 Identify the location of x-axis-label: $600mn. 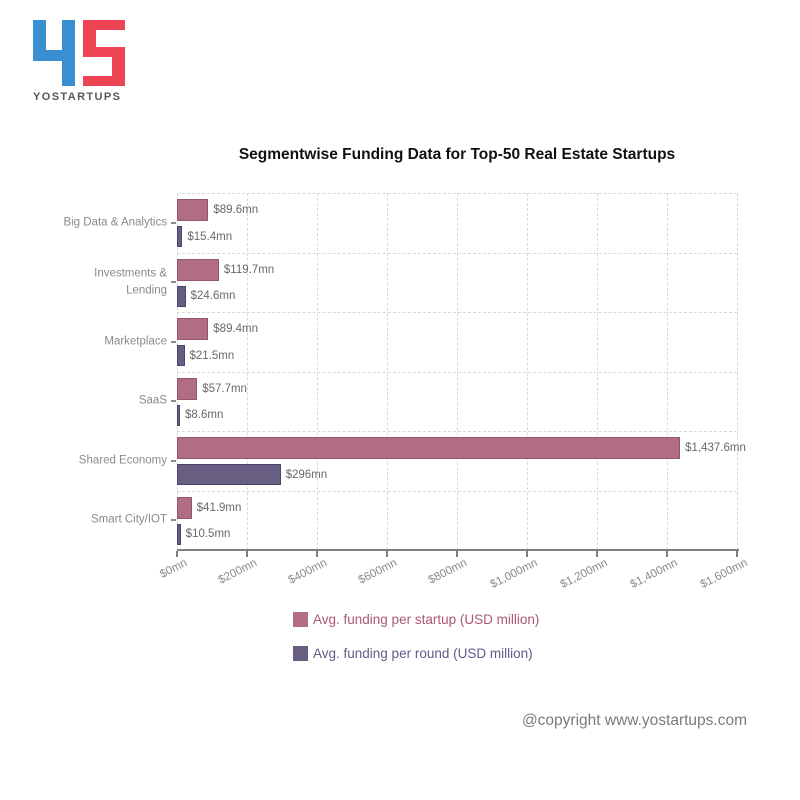
(378, 572).